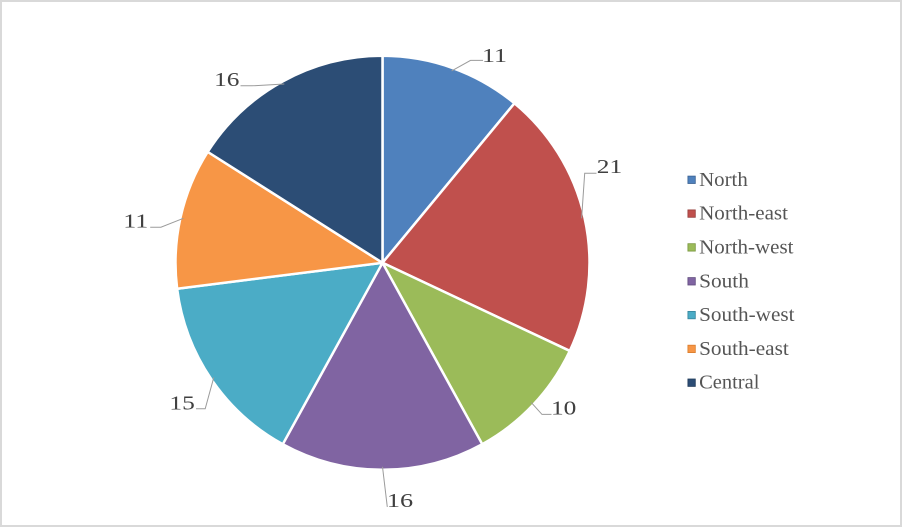 Image resolution: width=902 pixels, height=527 pixels. I want to click on svg-text: Central, so click(729, 383).